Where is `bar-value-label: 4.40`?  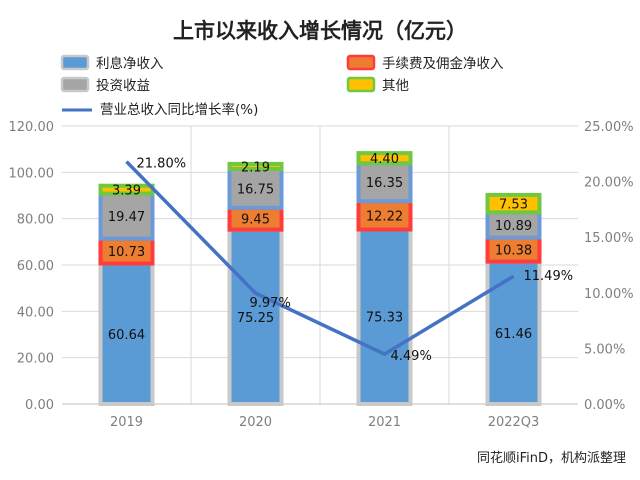
bar-value-label: 4.40 is located at coordinates (384, 159).